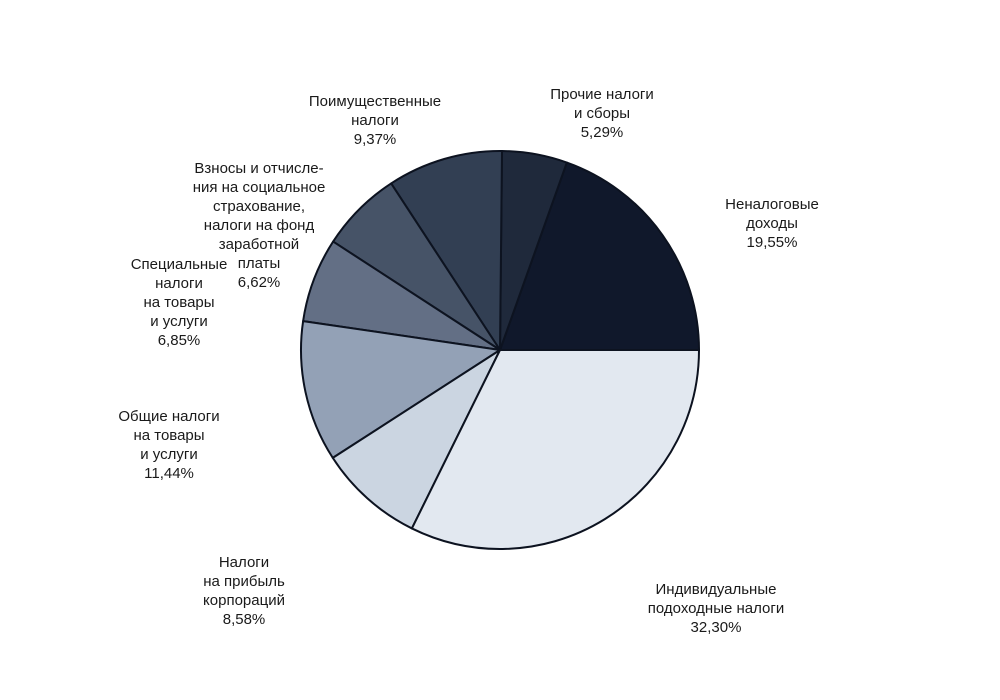  Describe the element at coordinates (602, 132) in the screenshot. I see `label-value: 5,29%` at that location.